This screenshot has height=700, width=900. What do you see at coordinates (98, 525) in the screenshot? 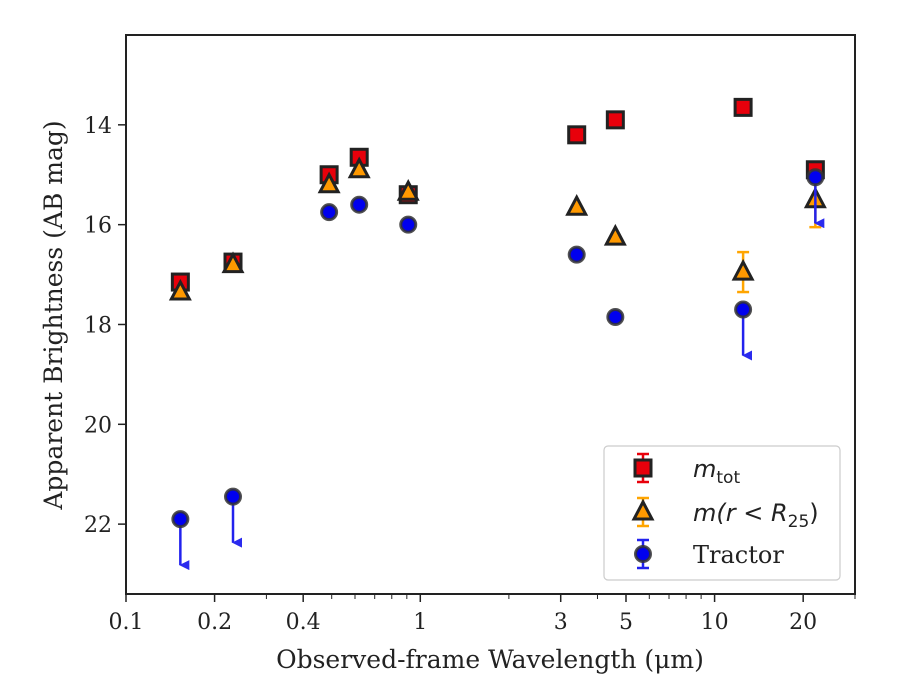
I see `y-tick-label: 22` at bounding box center [98, 525].